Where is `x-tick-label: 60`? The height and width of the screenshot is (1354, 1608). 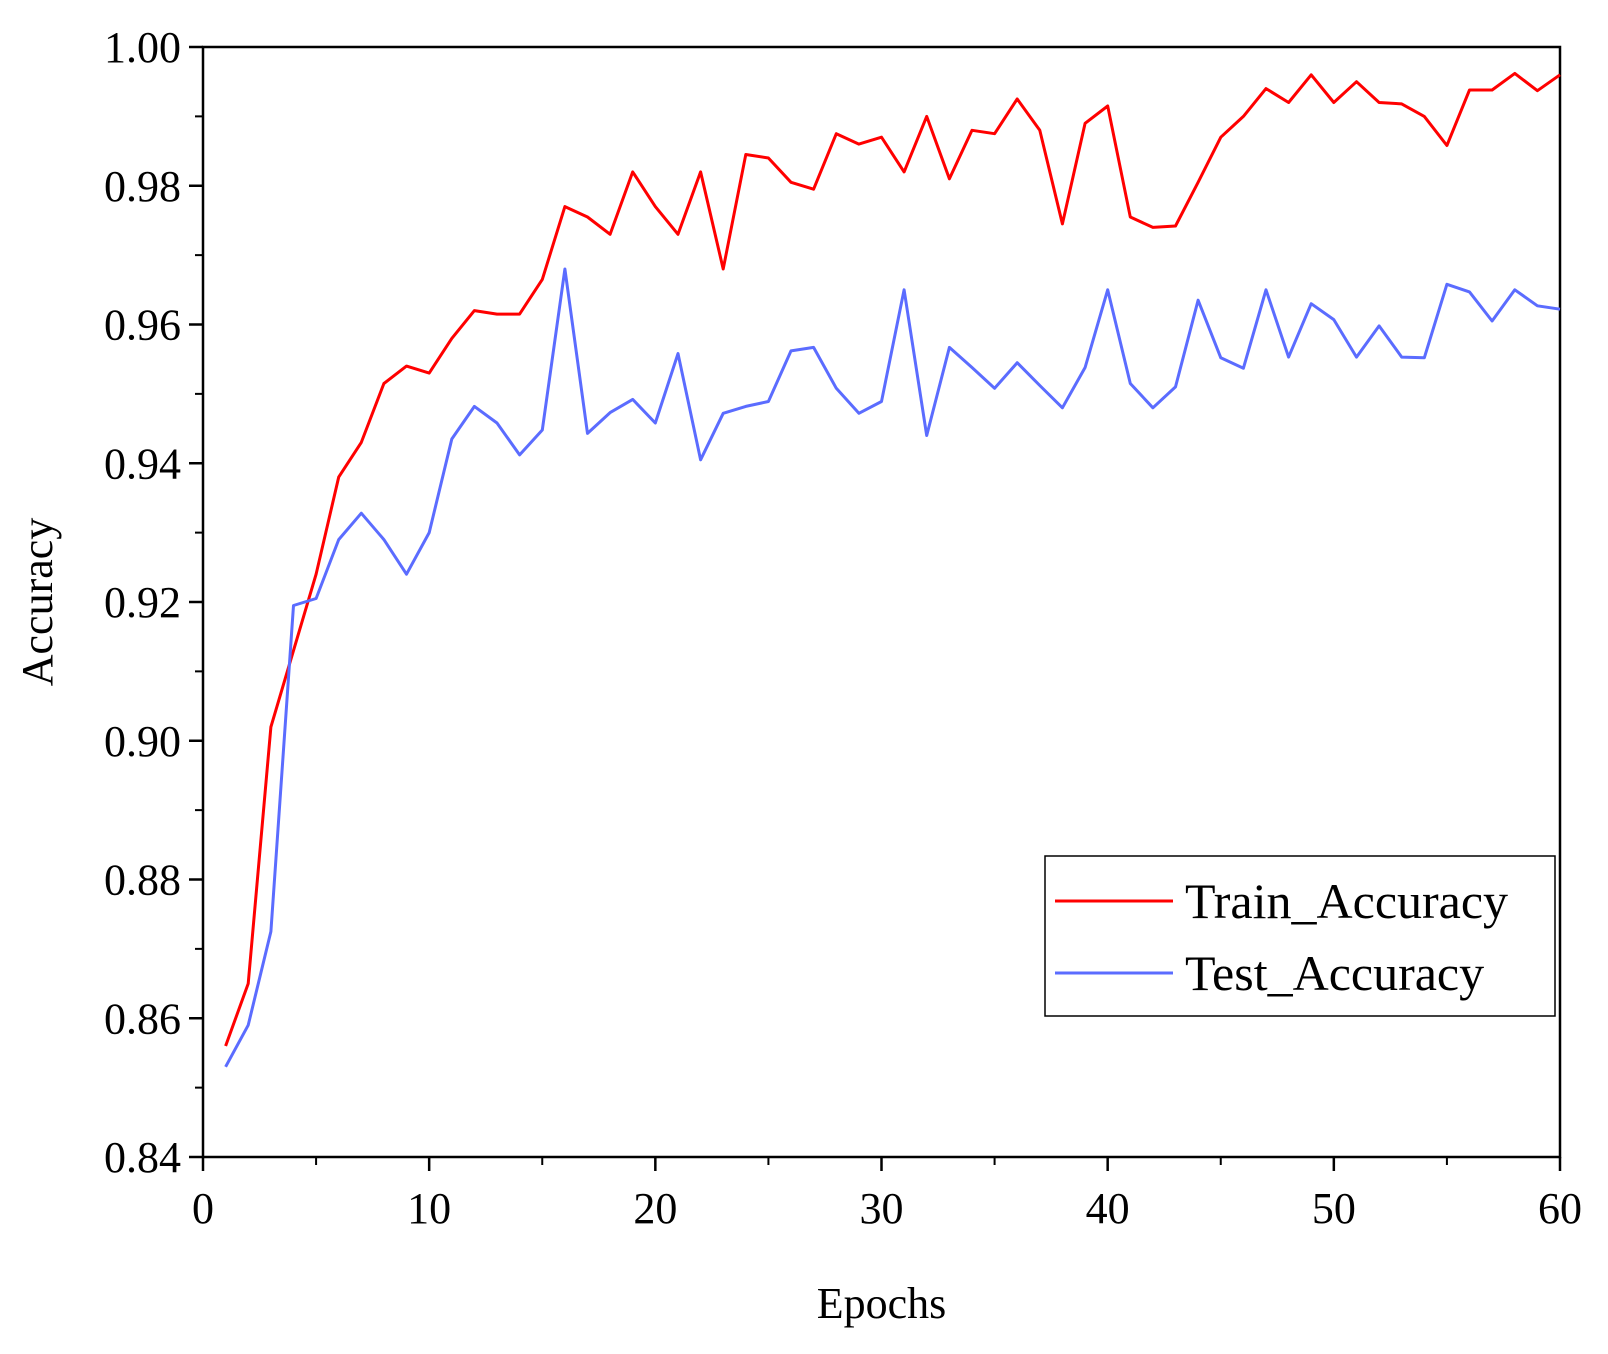 x-tick-label: 60 is located at coordinates (1560, 1208).